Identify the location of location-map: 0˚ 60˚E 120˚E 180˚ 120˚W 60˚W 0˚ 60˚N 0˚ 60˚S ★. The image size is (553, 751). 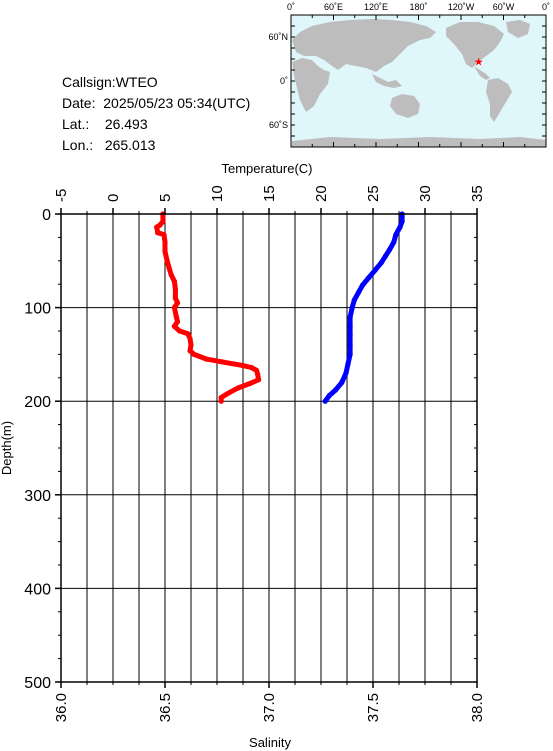
(409, 75).